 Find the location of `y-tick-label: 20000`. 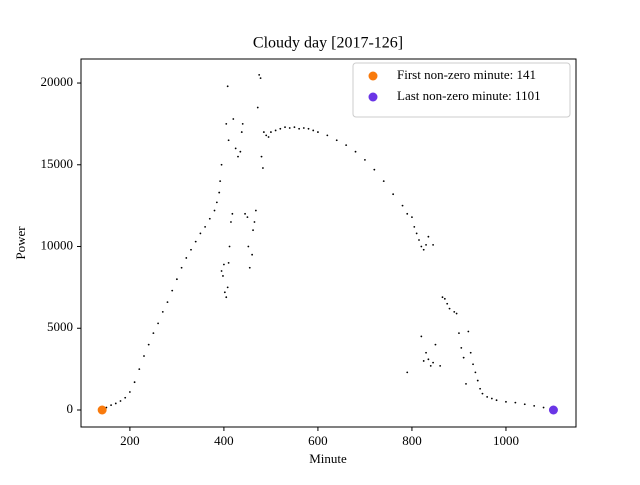

y-tick-label: 20000 is located at coordinates (57, 81).